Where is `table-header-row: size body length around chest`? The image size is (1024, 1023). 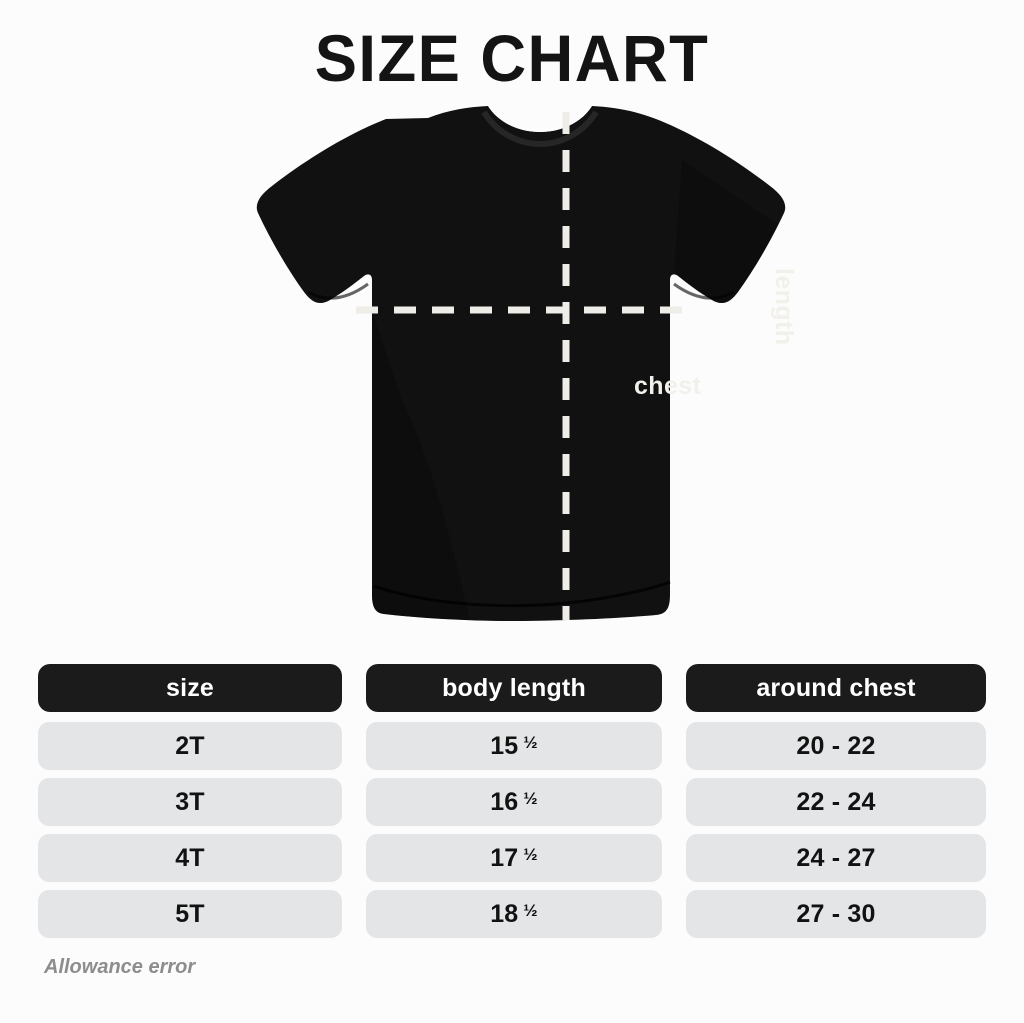 table-header-row: size body length around chest is located at coordinates (512, 688).